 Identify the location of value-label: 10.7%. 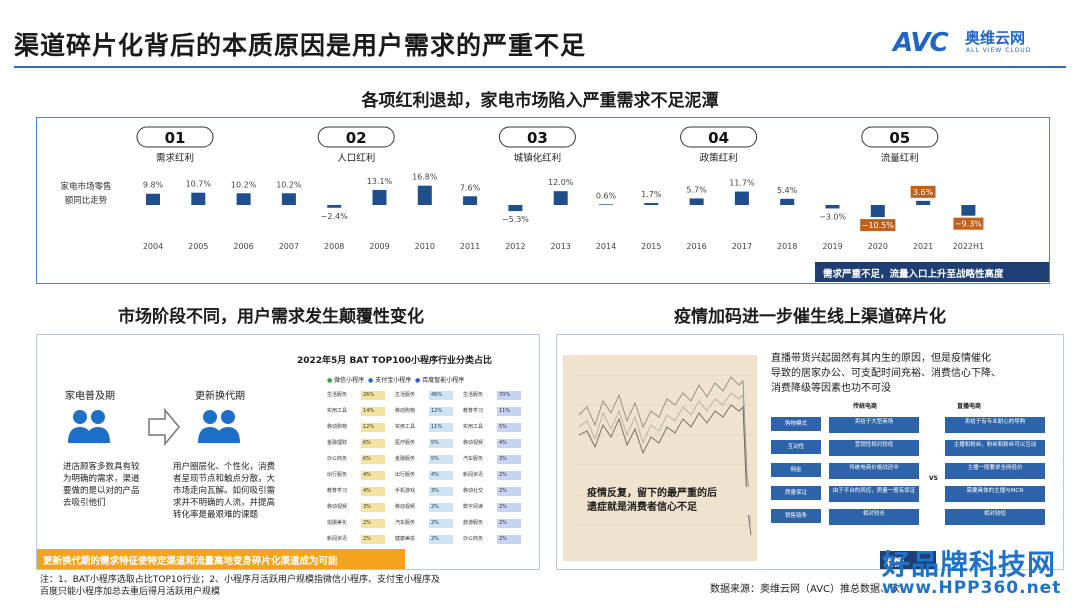
(199, 184).